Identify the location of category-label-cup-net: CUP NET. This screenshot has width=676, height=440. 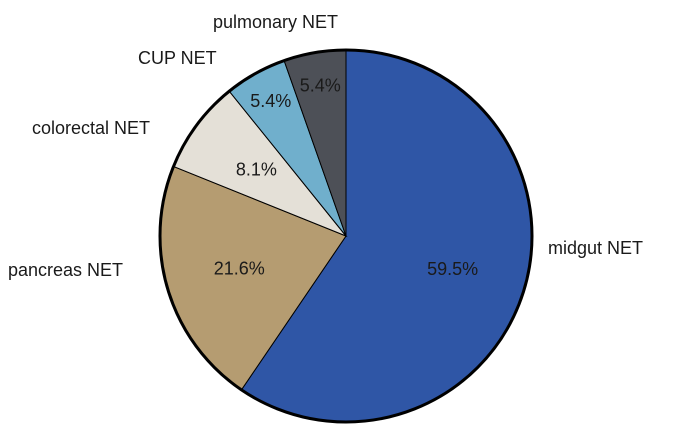
(177, 58).